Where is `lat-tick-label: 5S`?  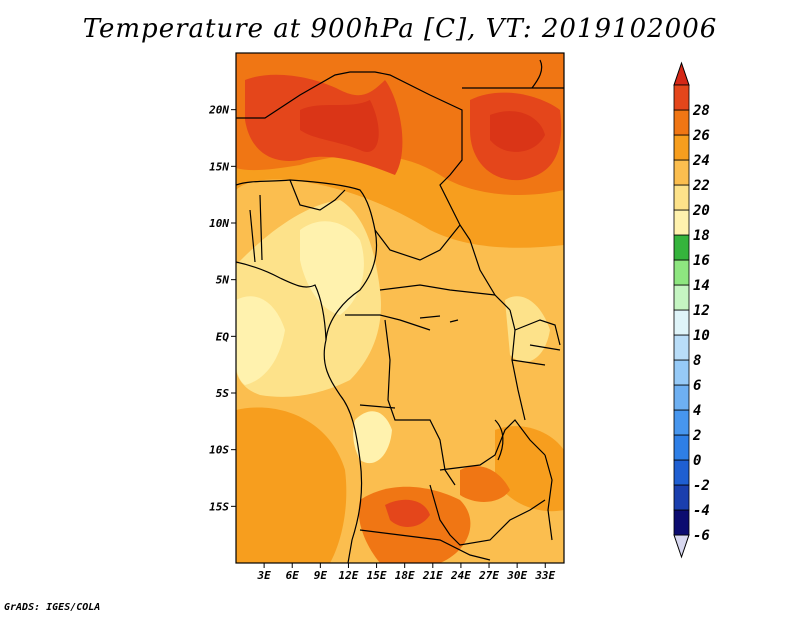
lat-tick-label: 5S is located at coordinates (223, 393).